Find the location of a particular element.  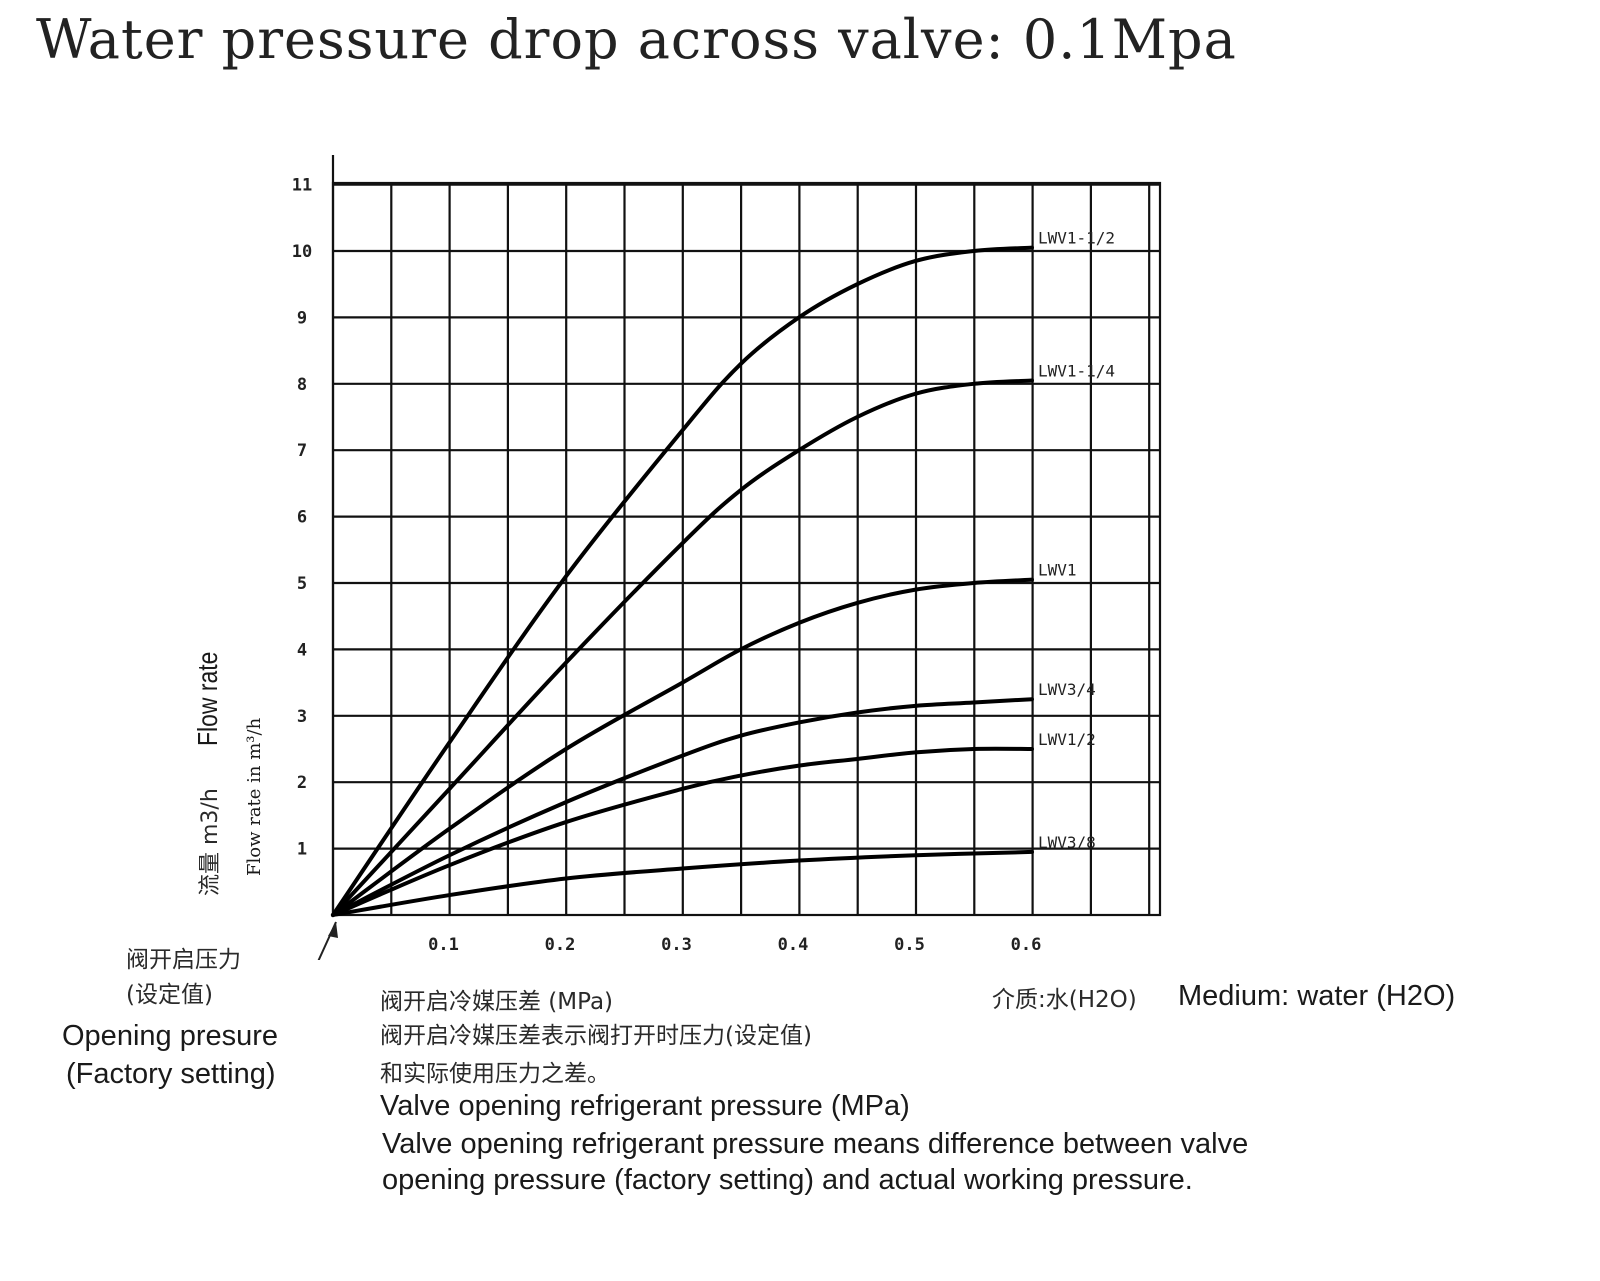

opening-pressure-en-line1: Opening presure is located at coordinates (170, 1036).